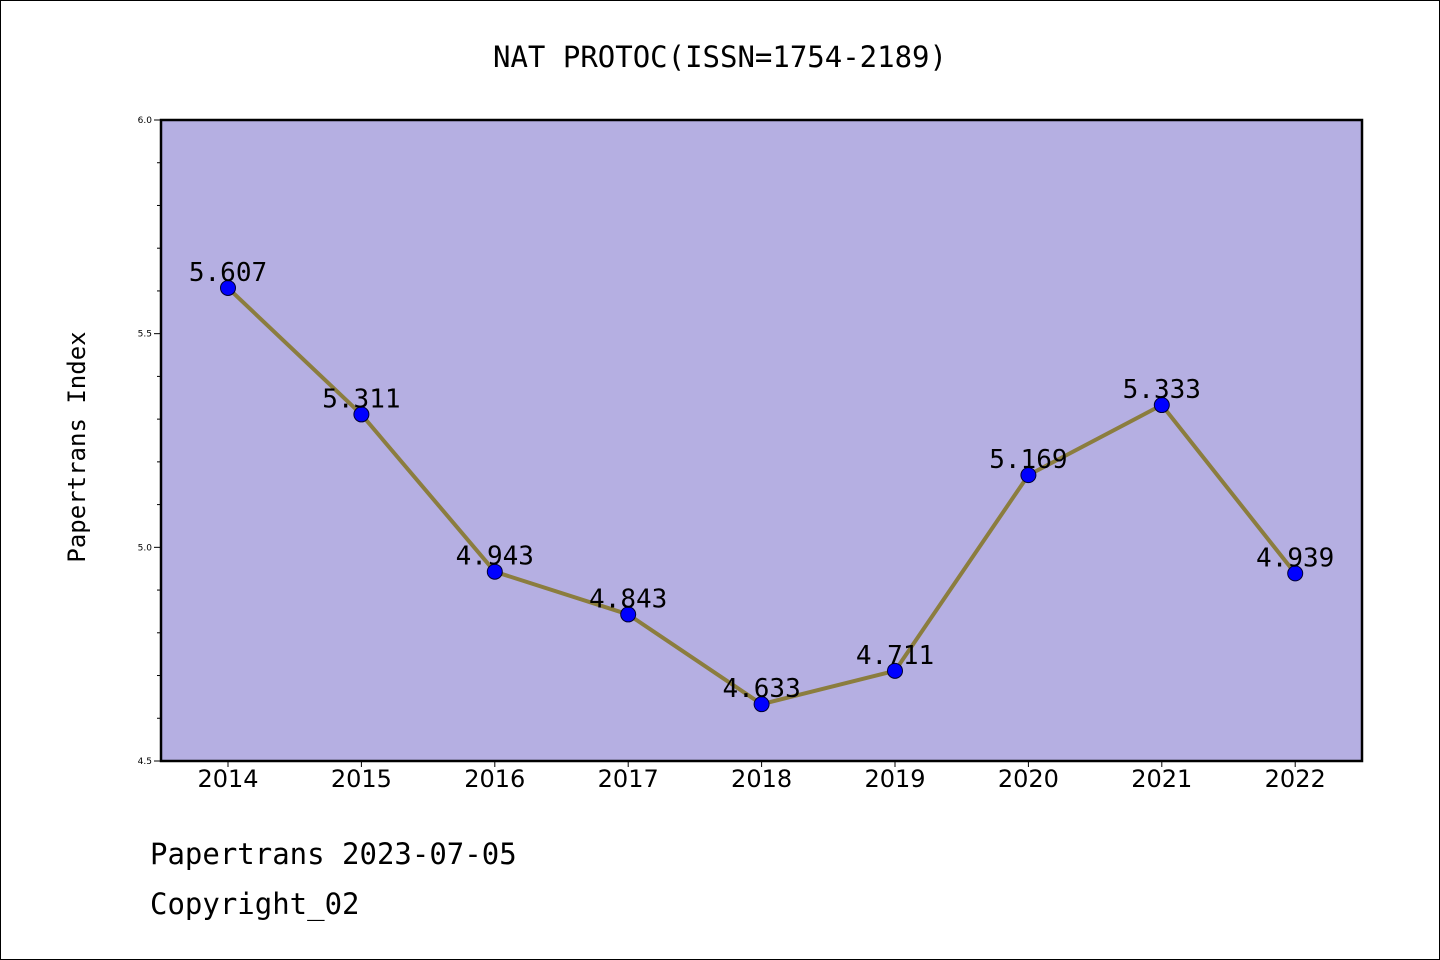 Image resolution: width=1440 pixels, height=960 pixels. I want to click on x-tick-label: 2015, so click(361, 779).